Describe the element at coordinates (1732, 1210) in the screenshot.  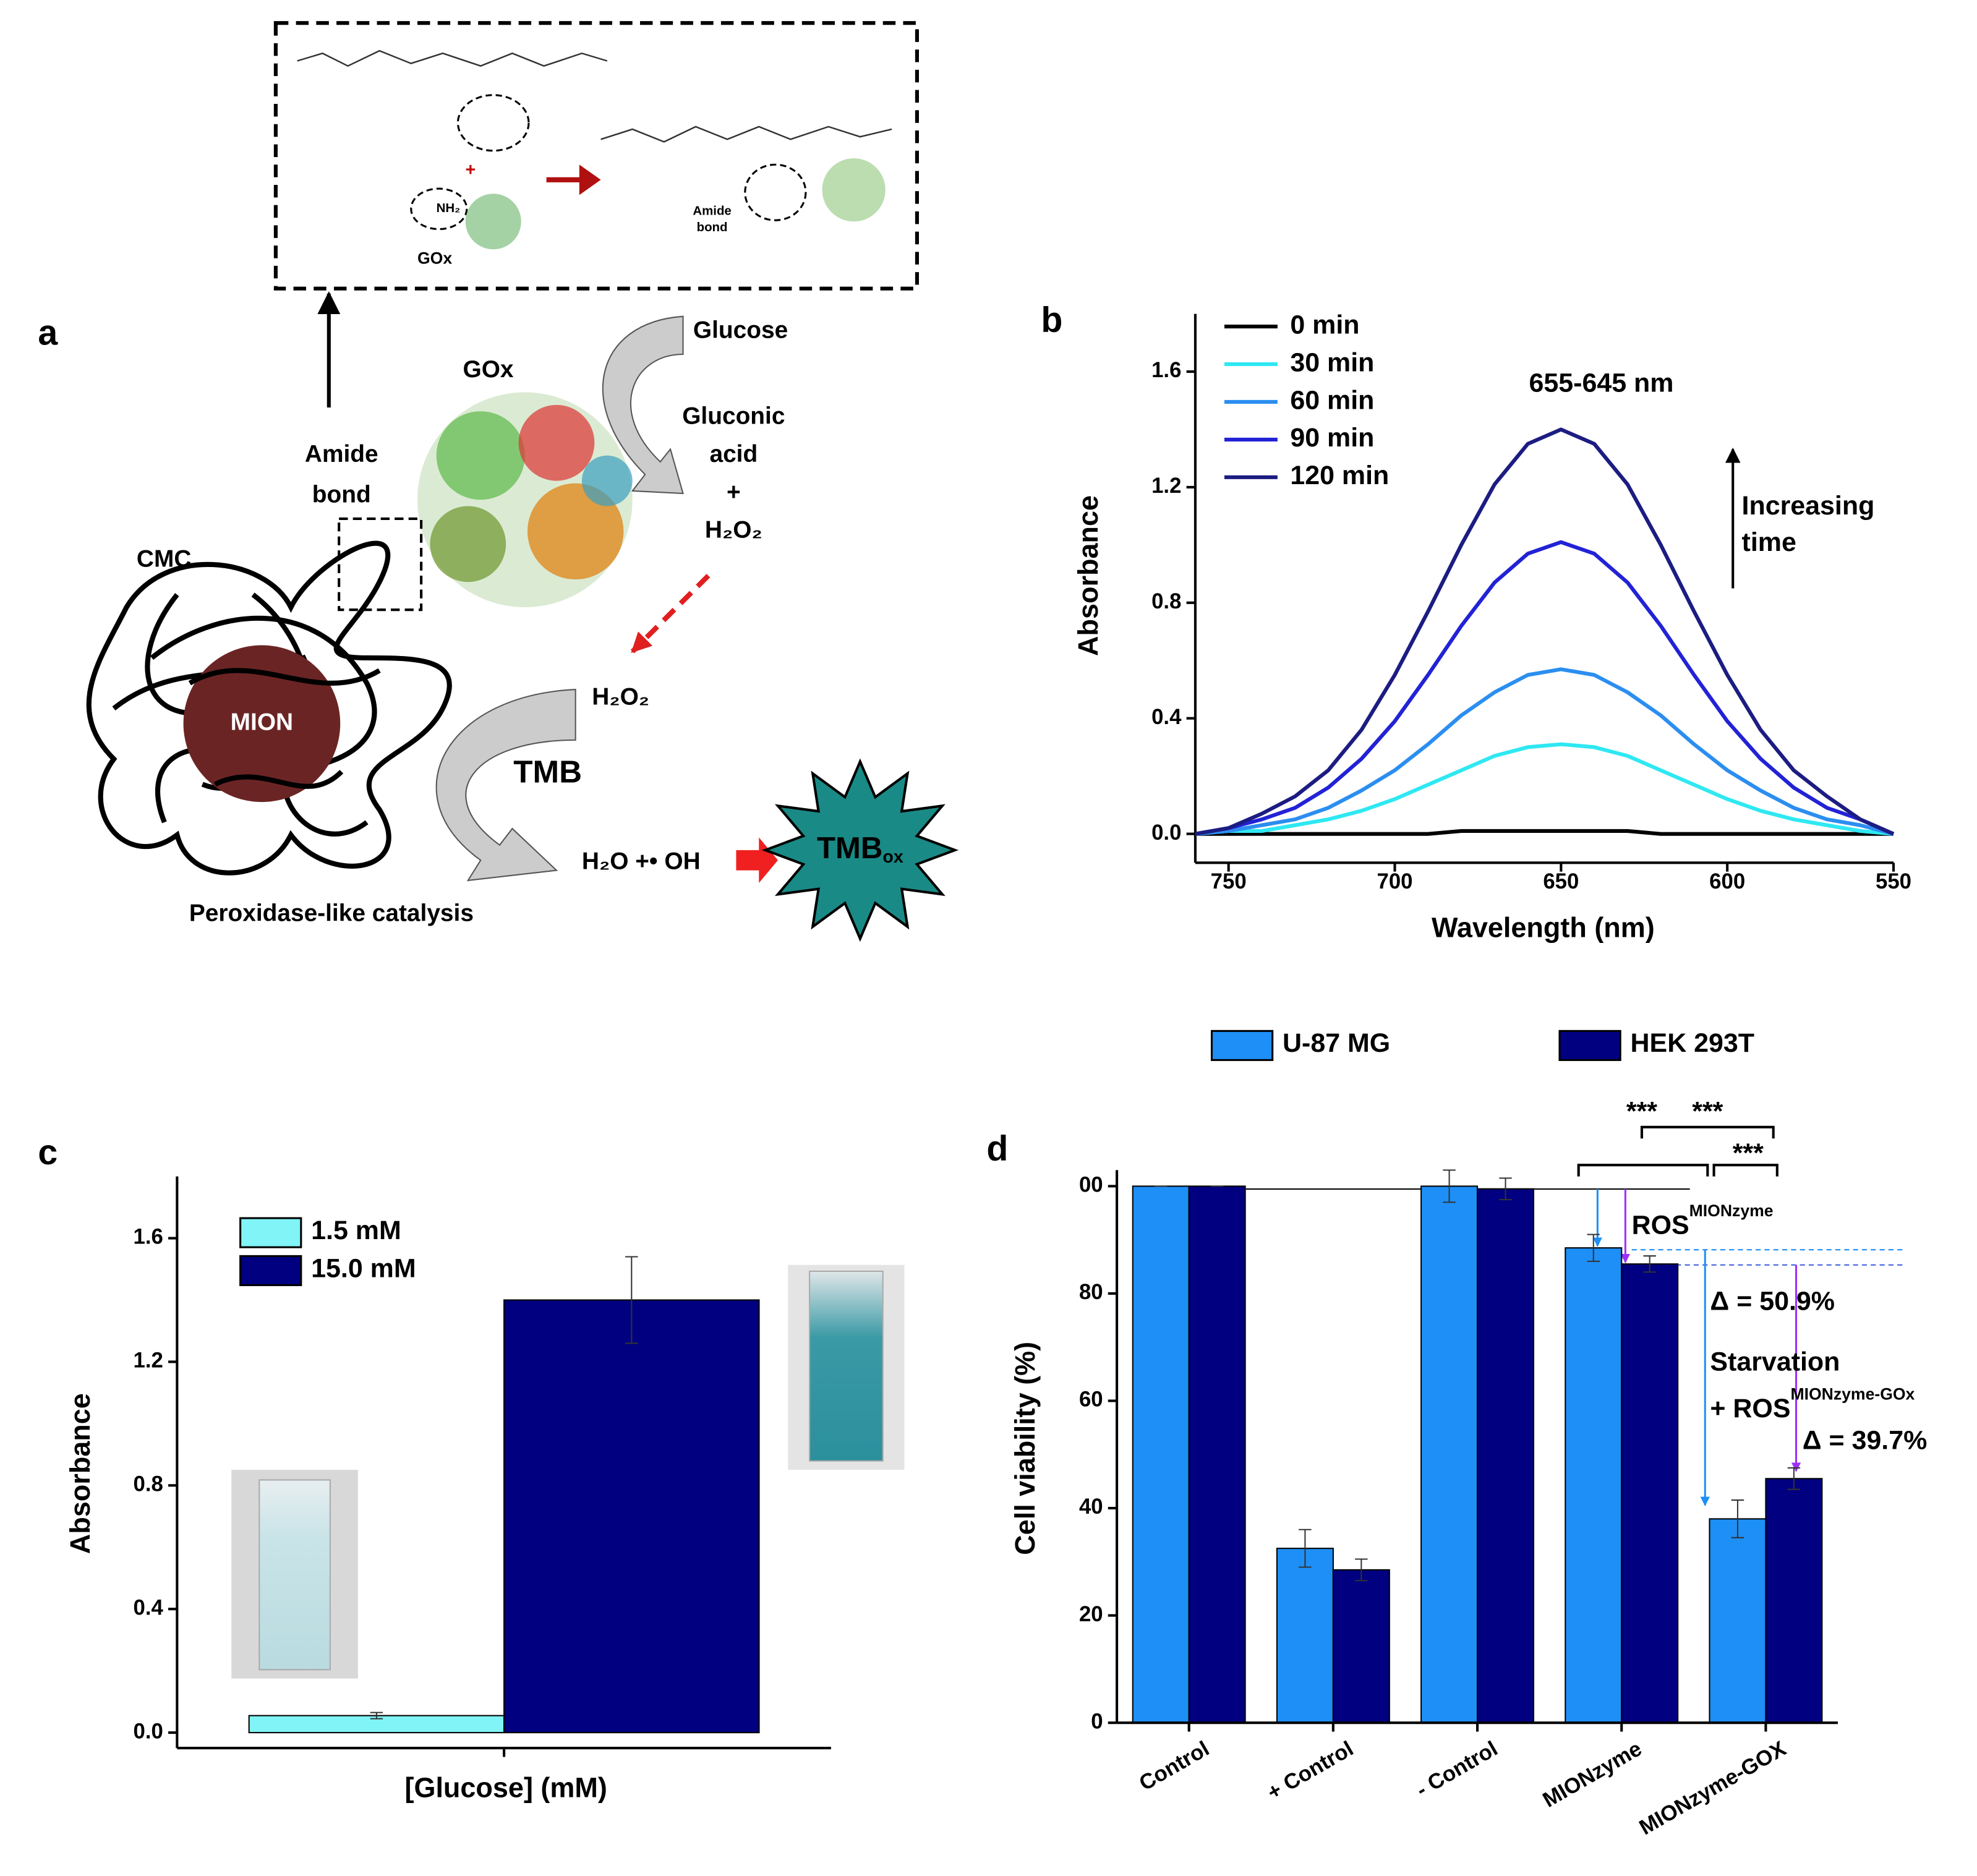
I see `label-part: MIONzyme` at that location.